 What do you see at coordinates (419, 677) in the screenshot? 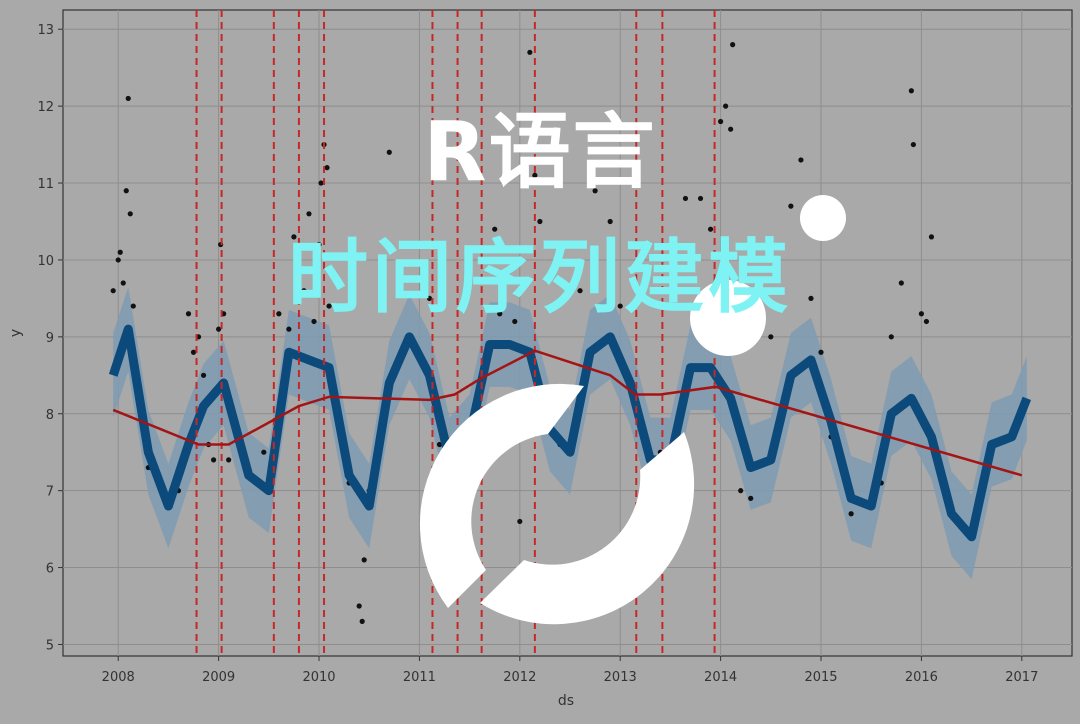
I see `x-tick-label: 2011` at bounding box center [419, 677].